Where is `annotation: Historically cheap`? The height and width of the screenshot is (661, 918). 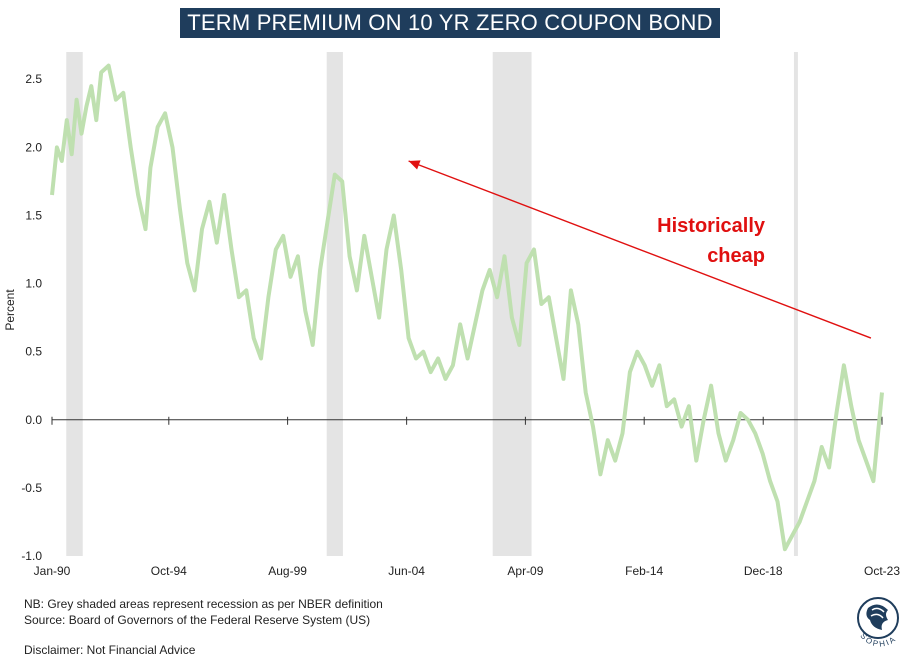
annotation: Historically cheap is located at coordinates (640, 249).